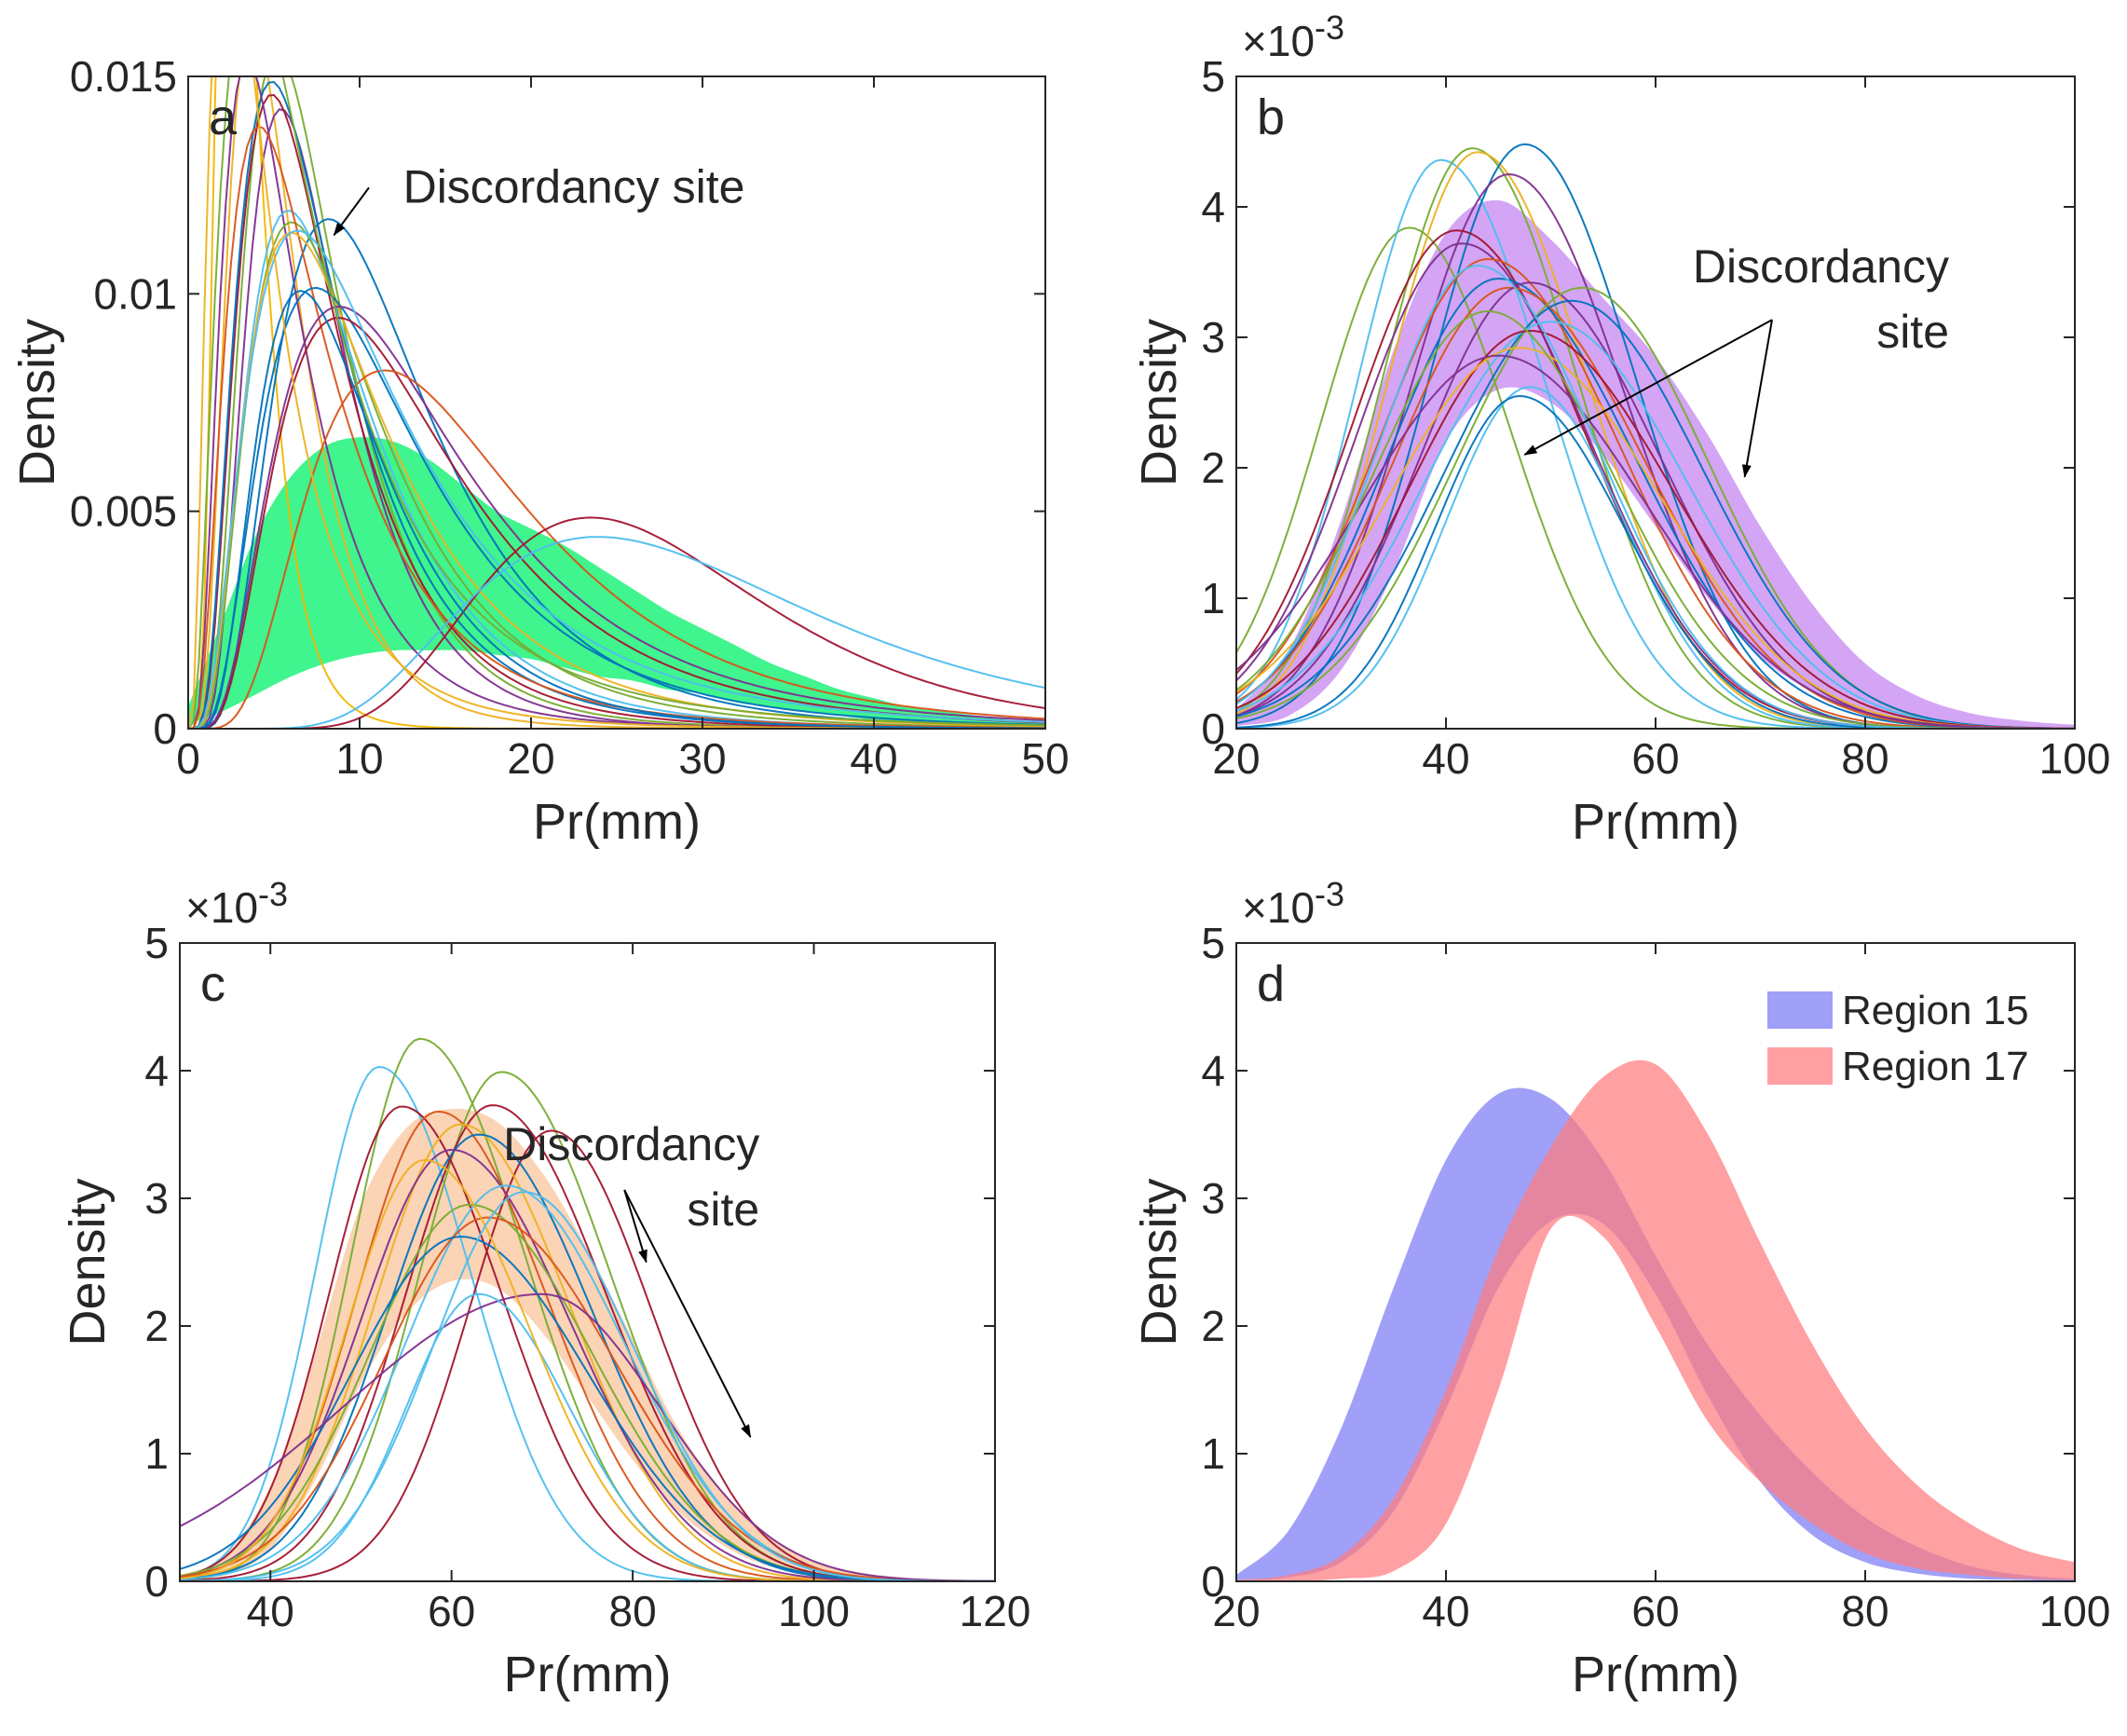 Image resolution: width=2127 pixels, height=1736 pixels. Describe the element at coordinates (223, 117) in the screenshot. I see `panel-label: a` at that location.